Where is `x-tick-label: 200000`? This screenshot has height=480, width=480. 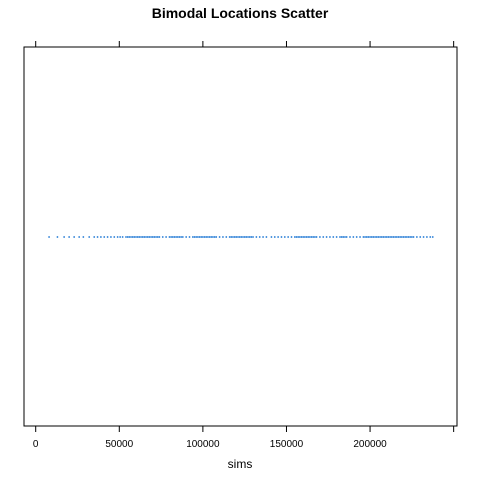 x-tick-label: 200000 is located at coordinates (370, 444).